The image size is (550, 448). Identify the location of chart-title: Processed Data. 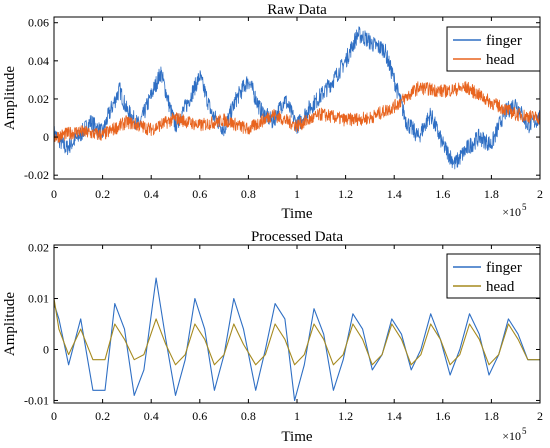
(297, 237).